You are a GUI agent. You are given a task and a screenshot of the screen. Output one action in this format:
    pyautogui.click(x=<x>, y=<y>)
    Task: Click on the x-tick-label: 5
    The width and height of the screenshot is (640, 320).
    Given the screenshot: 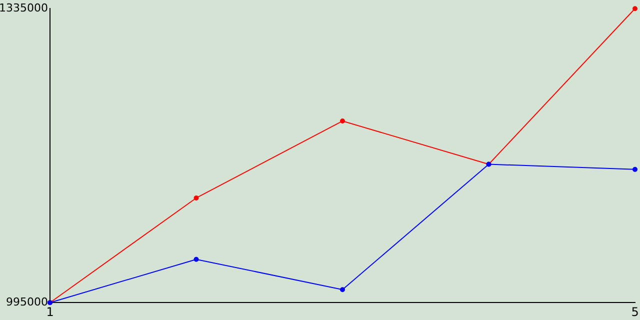 What is the action you would take?
    pyautogui.click(x=635, y=311)
    